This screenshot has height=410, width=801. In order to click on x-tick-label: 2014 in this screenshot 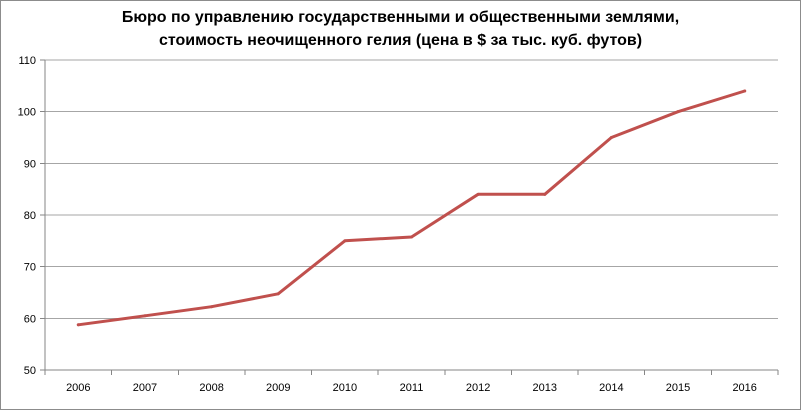, I will do `click(611, 388)`.